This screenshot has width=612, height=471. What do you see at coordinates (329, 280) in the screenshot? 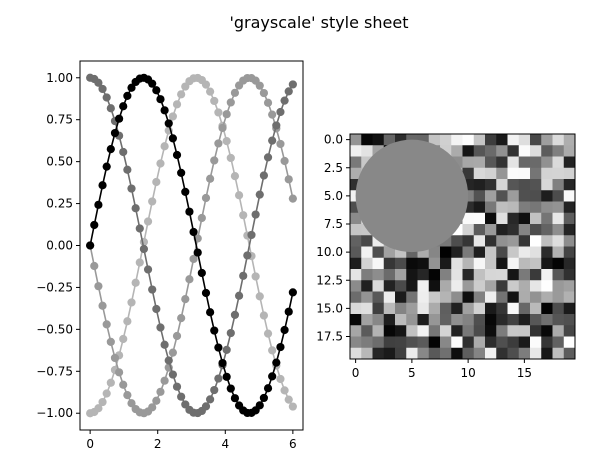
I see `image-y-tick-label: 12.5` at bounding box center [329, 280].